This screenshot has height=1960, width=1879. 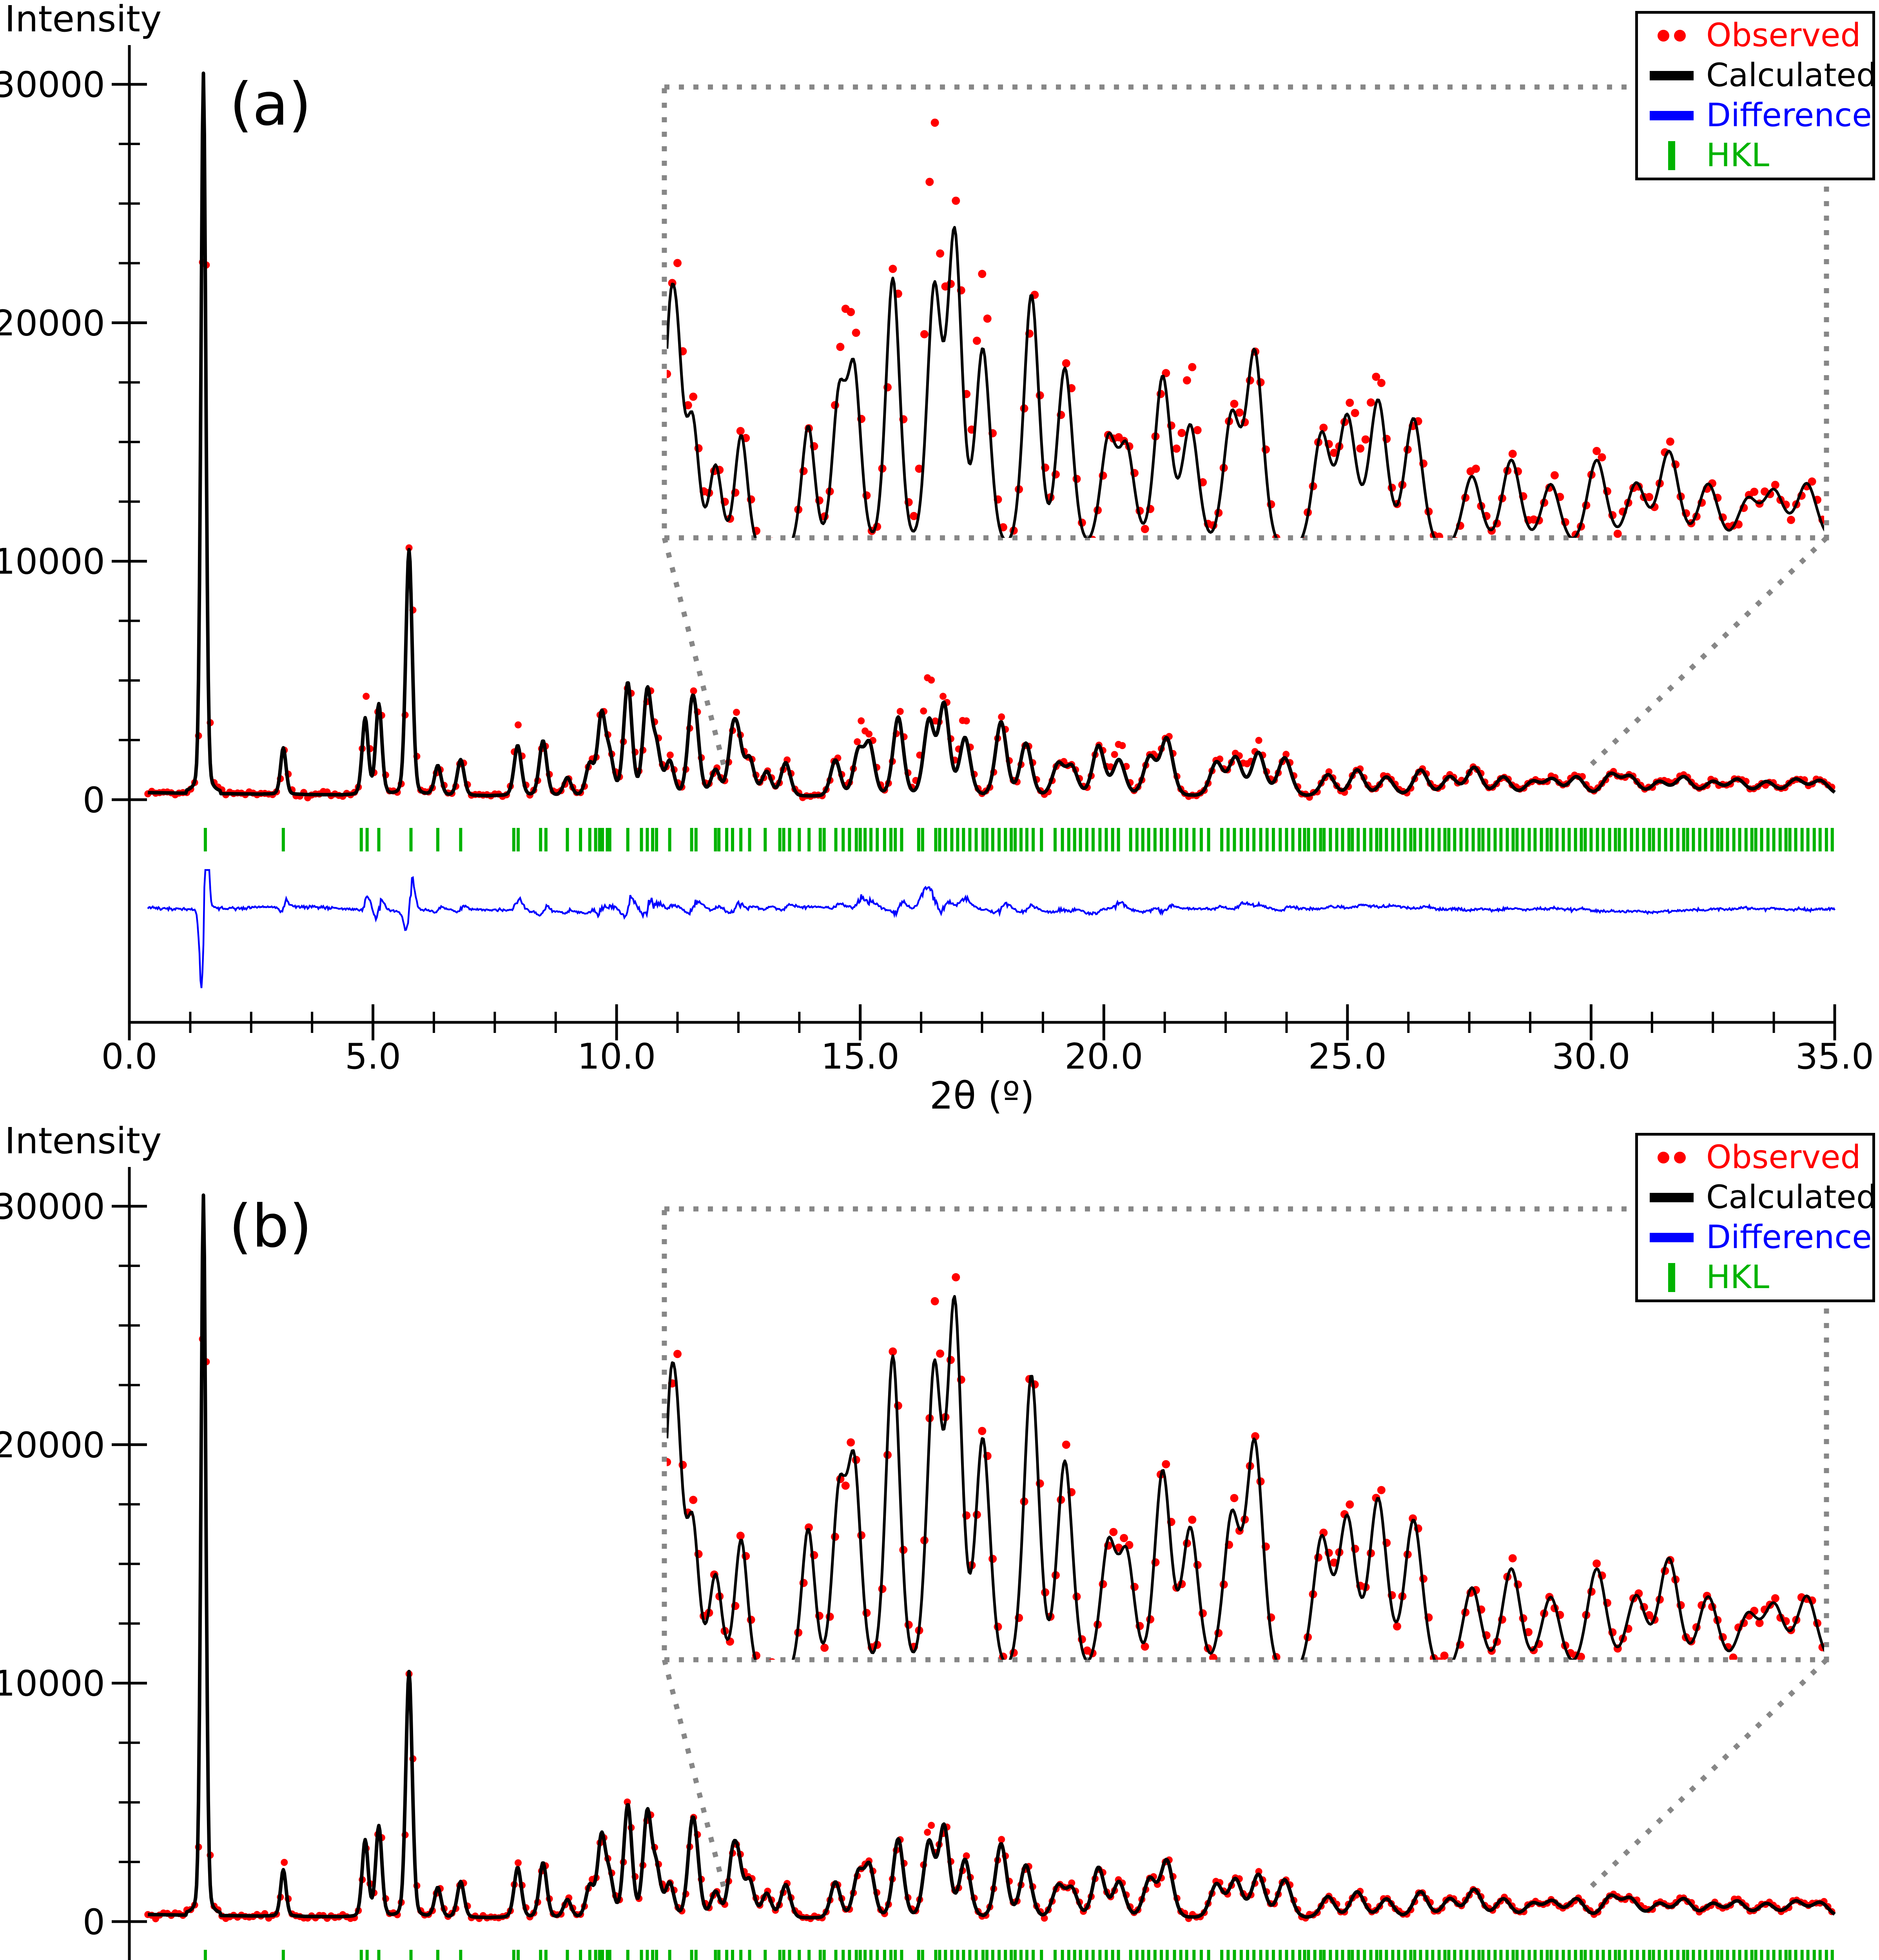 I want to click on x-tick-label: 5.0, so click(x=373, y=1056).